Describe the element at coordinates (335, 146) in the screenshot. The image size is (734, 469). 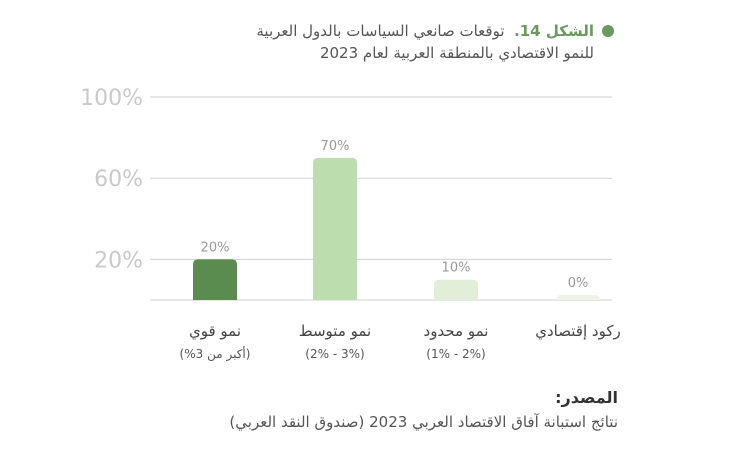
I see `data-label: 70%` at that location.